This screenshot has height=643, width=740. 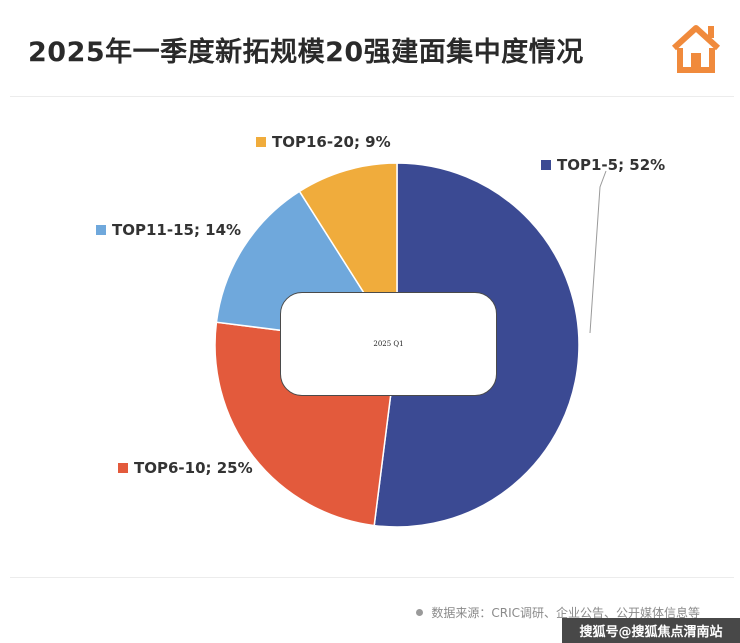 I want to click on watermark: 搜狐号@搜狐焦点渭南站, so click(x=651, y=630).